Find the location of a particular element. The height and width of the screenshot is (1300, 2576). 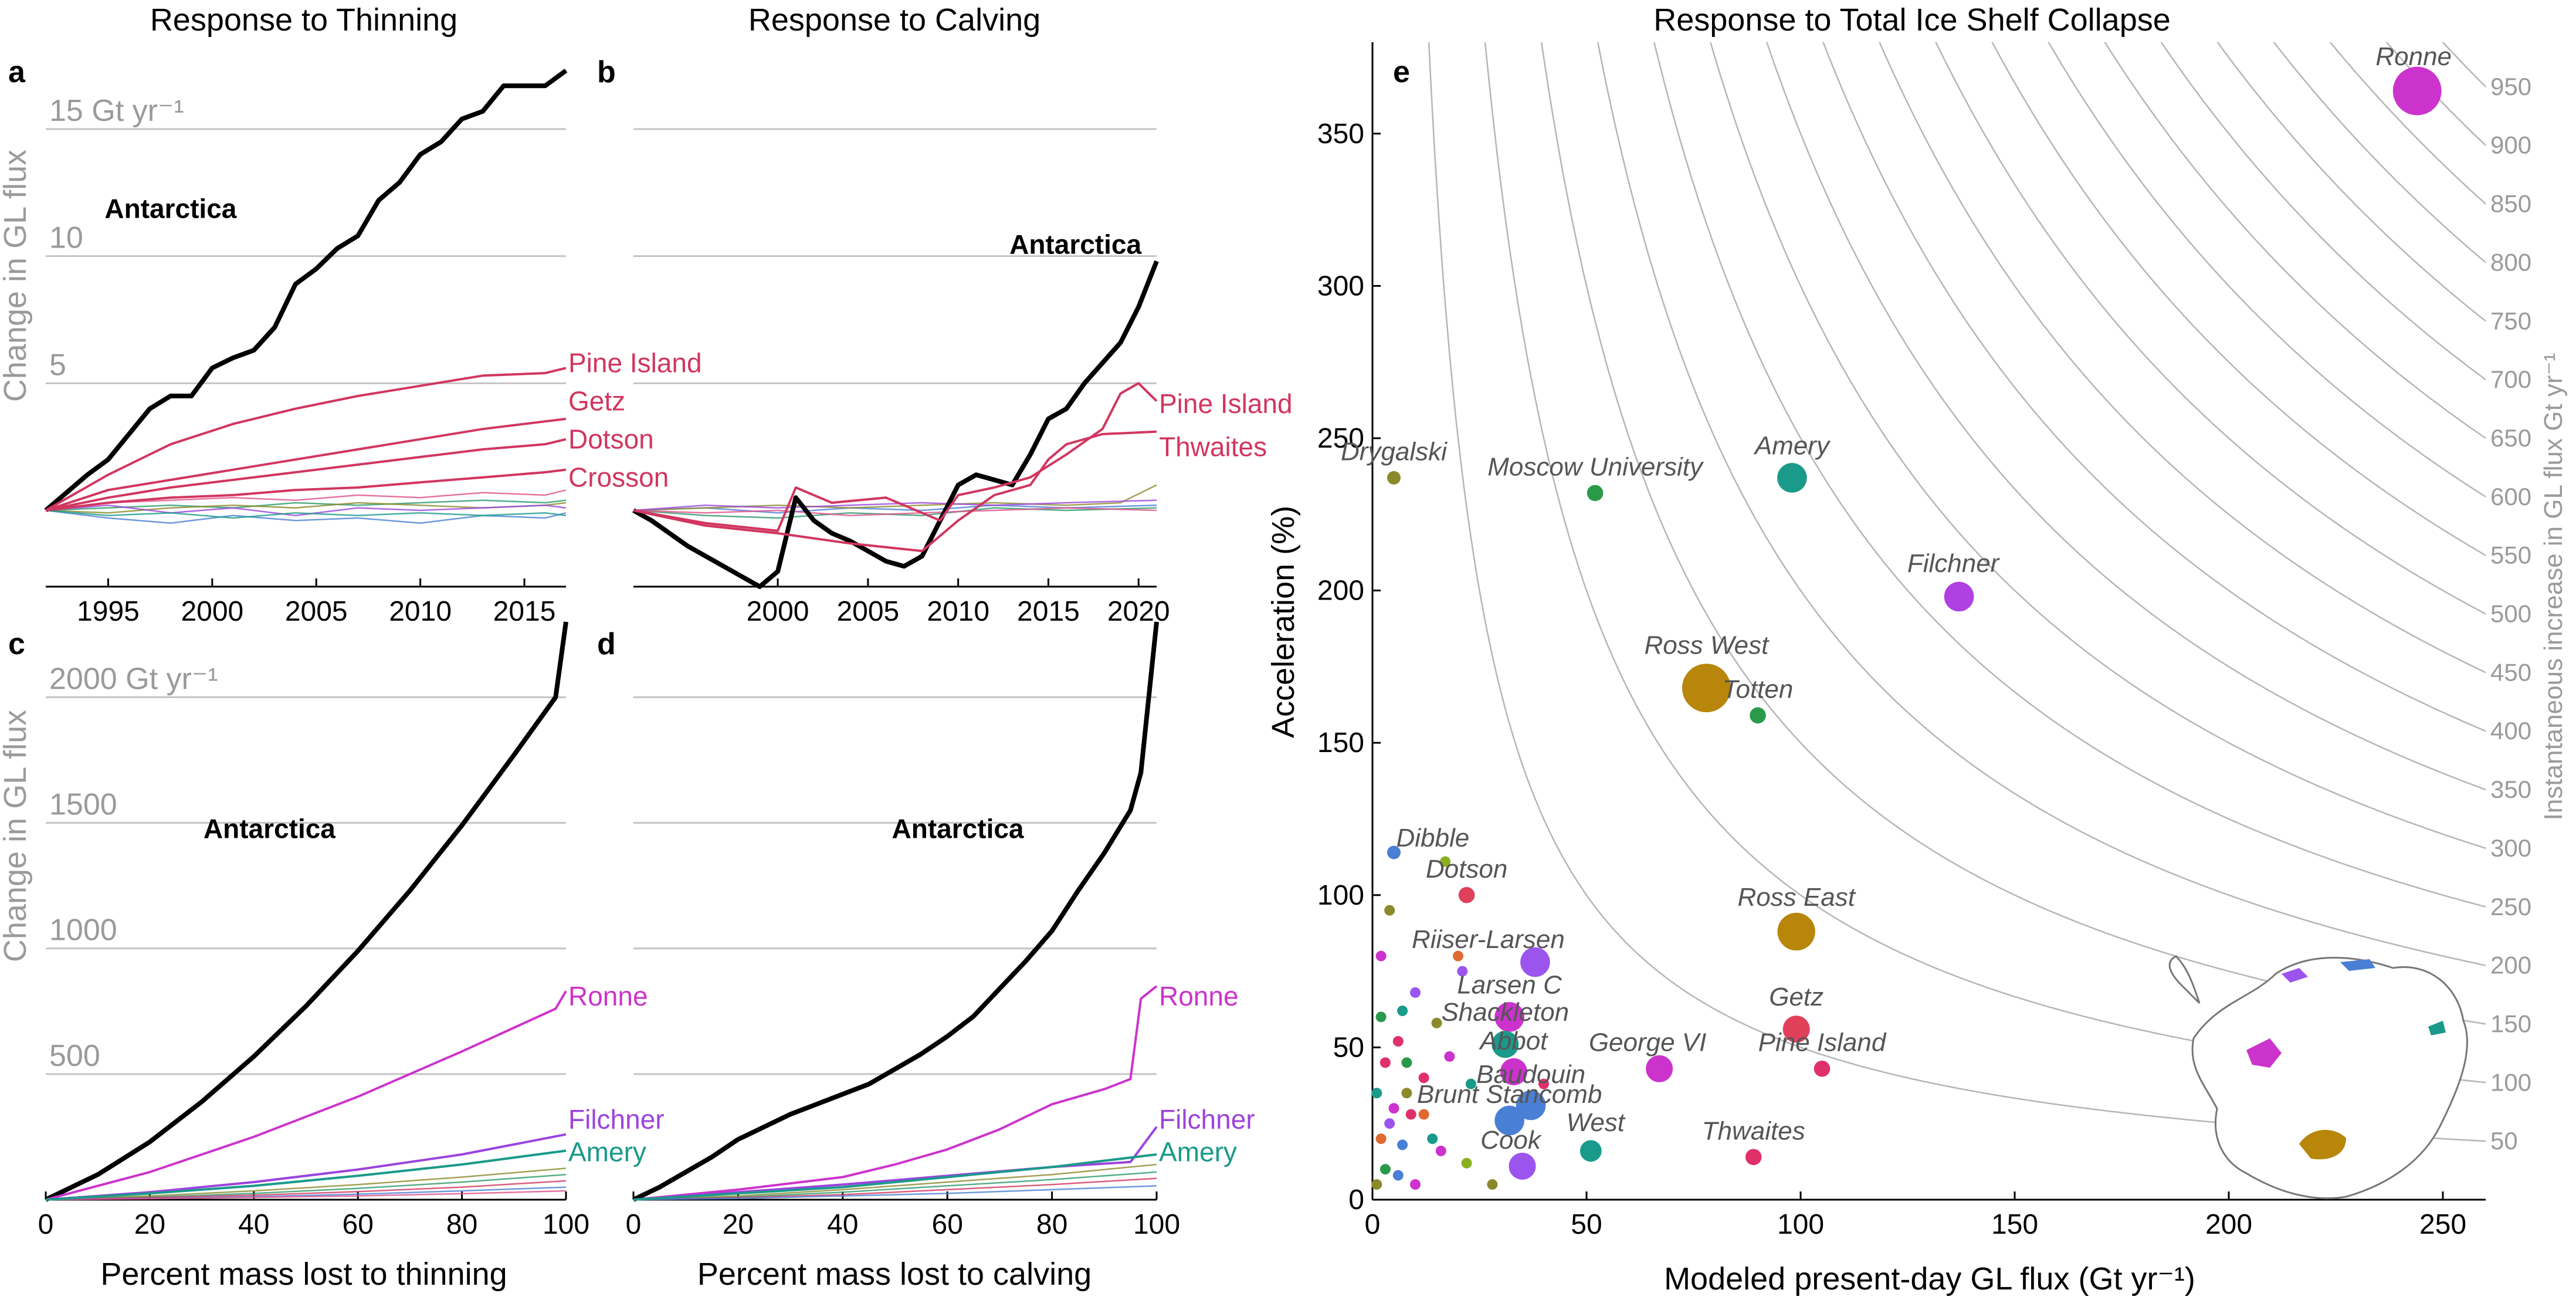

point-label-moscow-university: Moscow University is located at coordinates (1595, 467).